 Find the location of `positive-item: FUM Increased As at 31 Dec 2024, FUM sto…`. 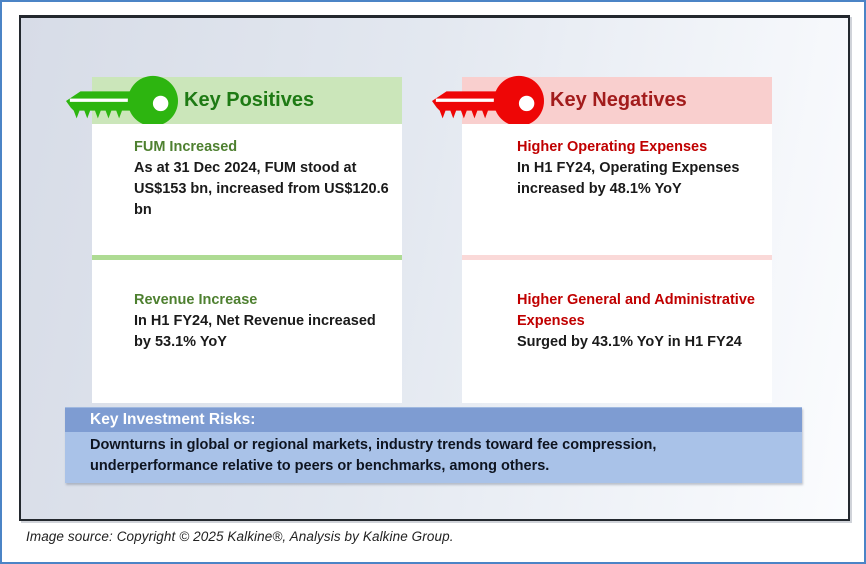

positive-item: FUM Increased As at 31 Dec 2024, FUM sto… is located at coordinates (247, 189).